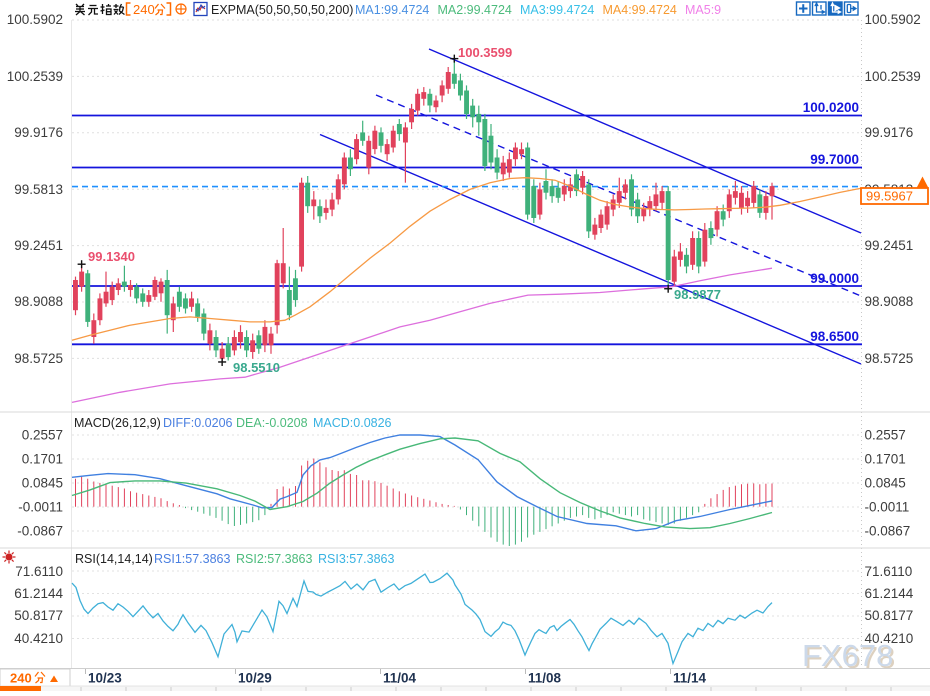 Image resolution: width=930 pixels, height=696 pixels. Describe the element at coordinates (356, 559) in the screenshot. I see `svg-text: RSI3:57.3863` at that location.